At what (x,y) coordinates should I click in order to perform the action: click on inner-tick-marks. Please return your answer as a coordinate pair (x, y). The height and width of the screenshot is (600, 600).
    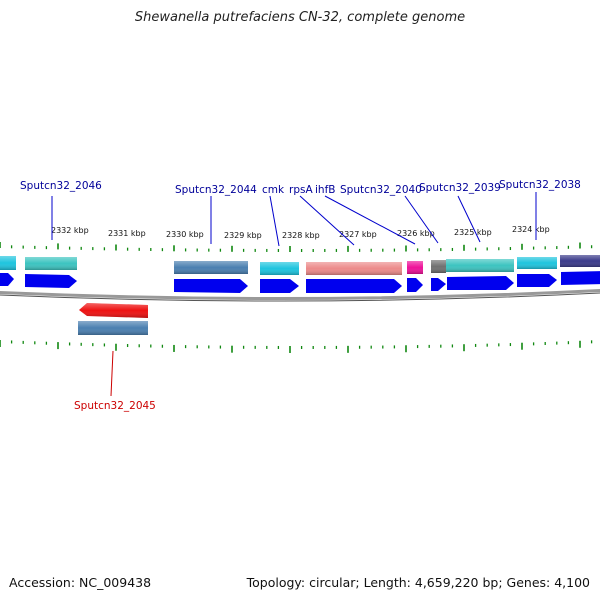
    Looking at the image, I should click on (296, 346).